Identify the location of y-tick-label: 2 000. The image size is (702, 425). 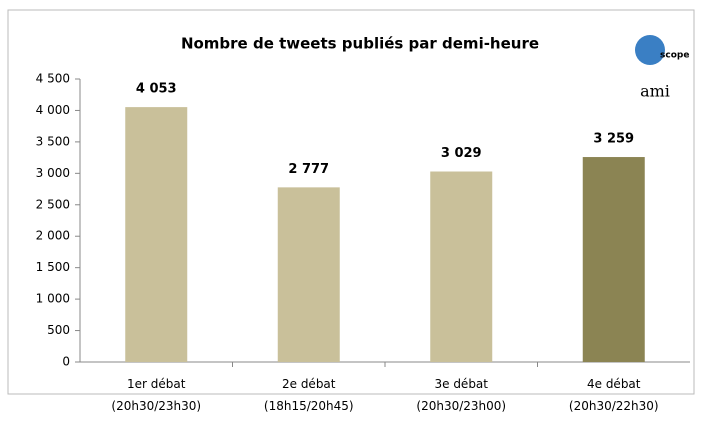
(53, 236).